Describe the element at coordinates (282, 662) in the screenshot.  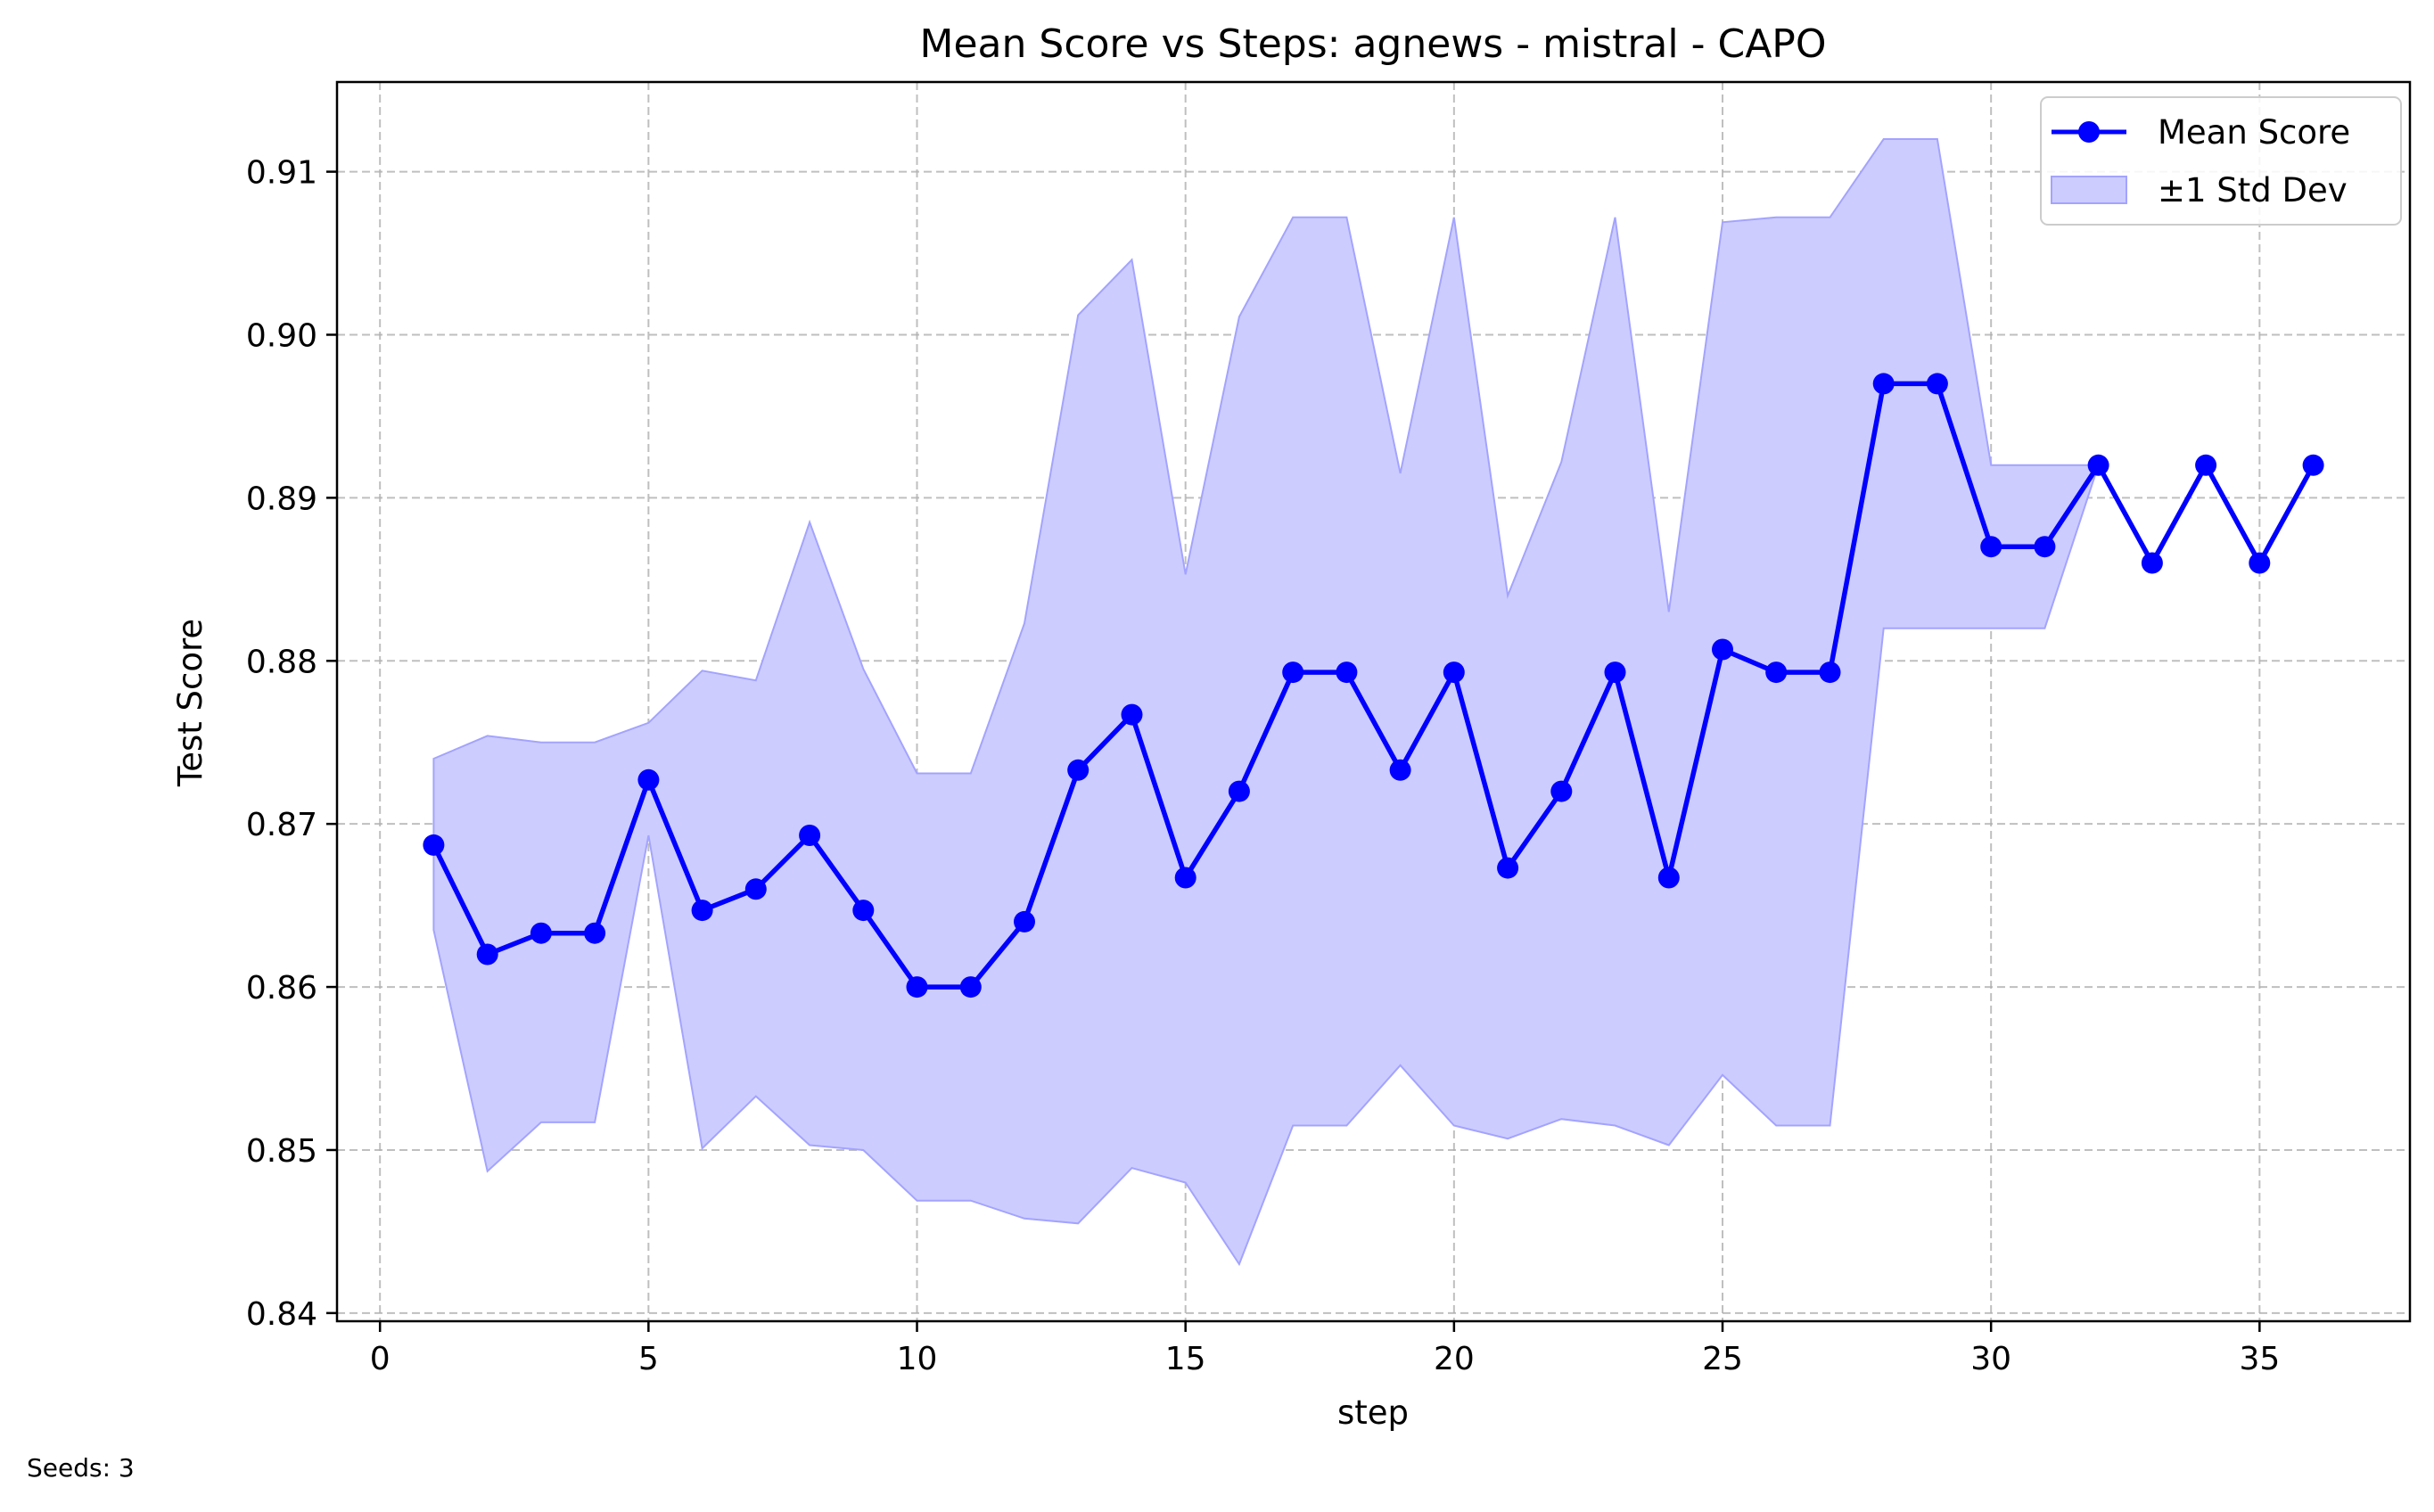
I see `y-tick-label: 0.88` at that location.